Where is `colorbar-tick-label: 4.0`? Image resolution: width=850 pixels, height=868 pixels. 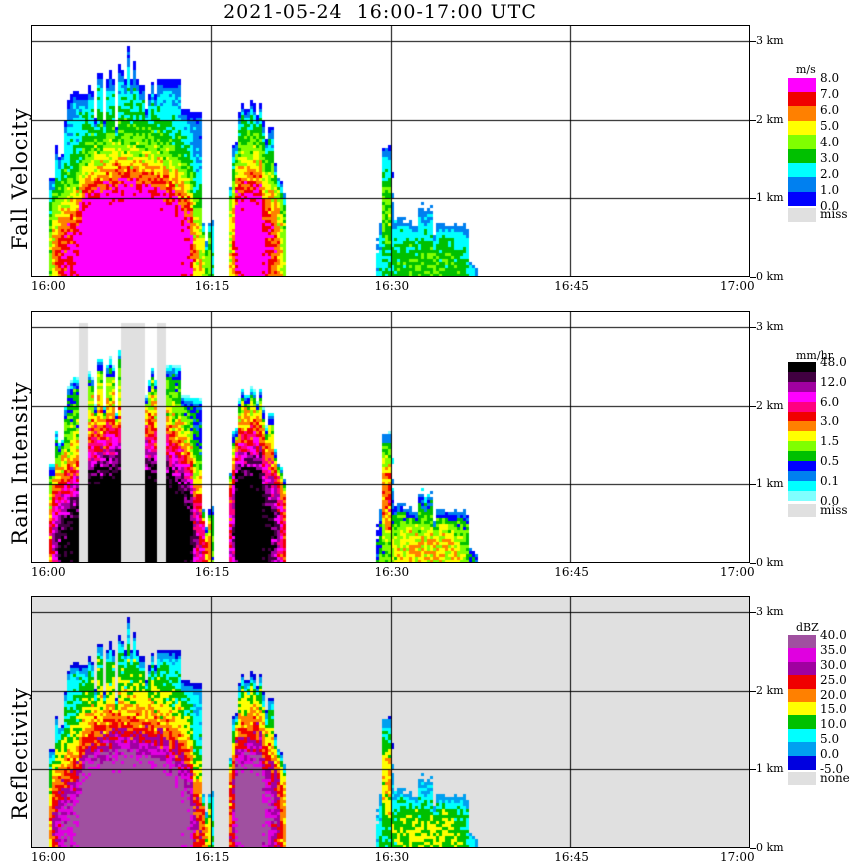
colorbar-tick-label: 4.0 is located at coordinates (830, 141).